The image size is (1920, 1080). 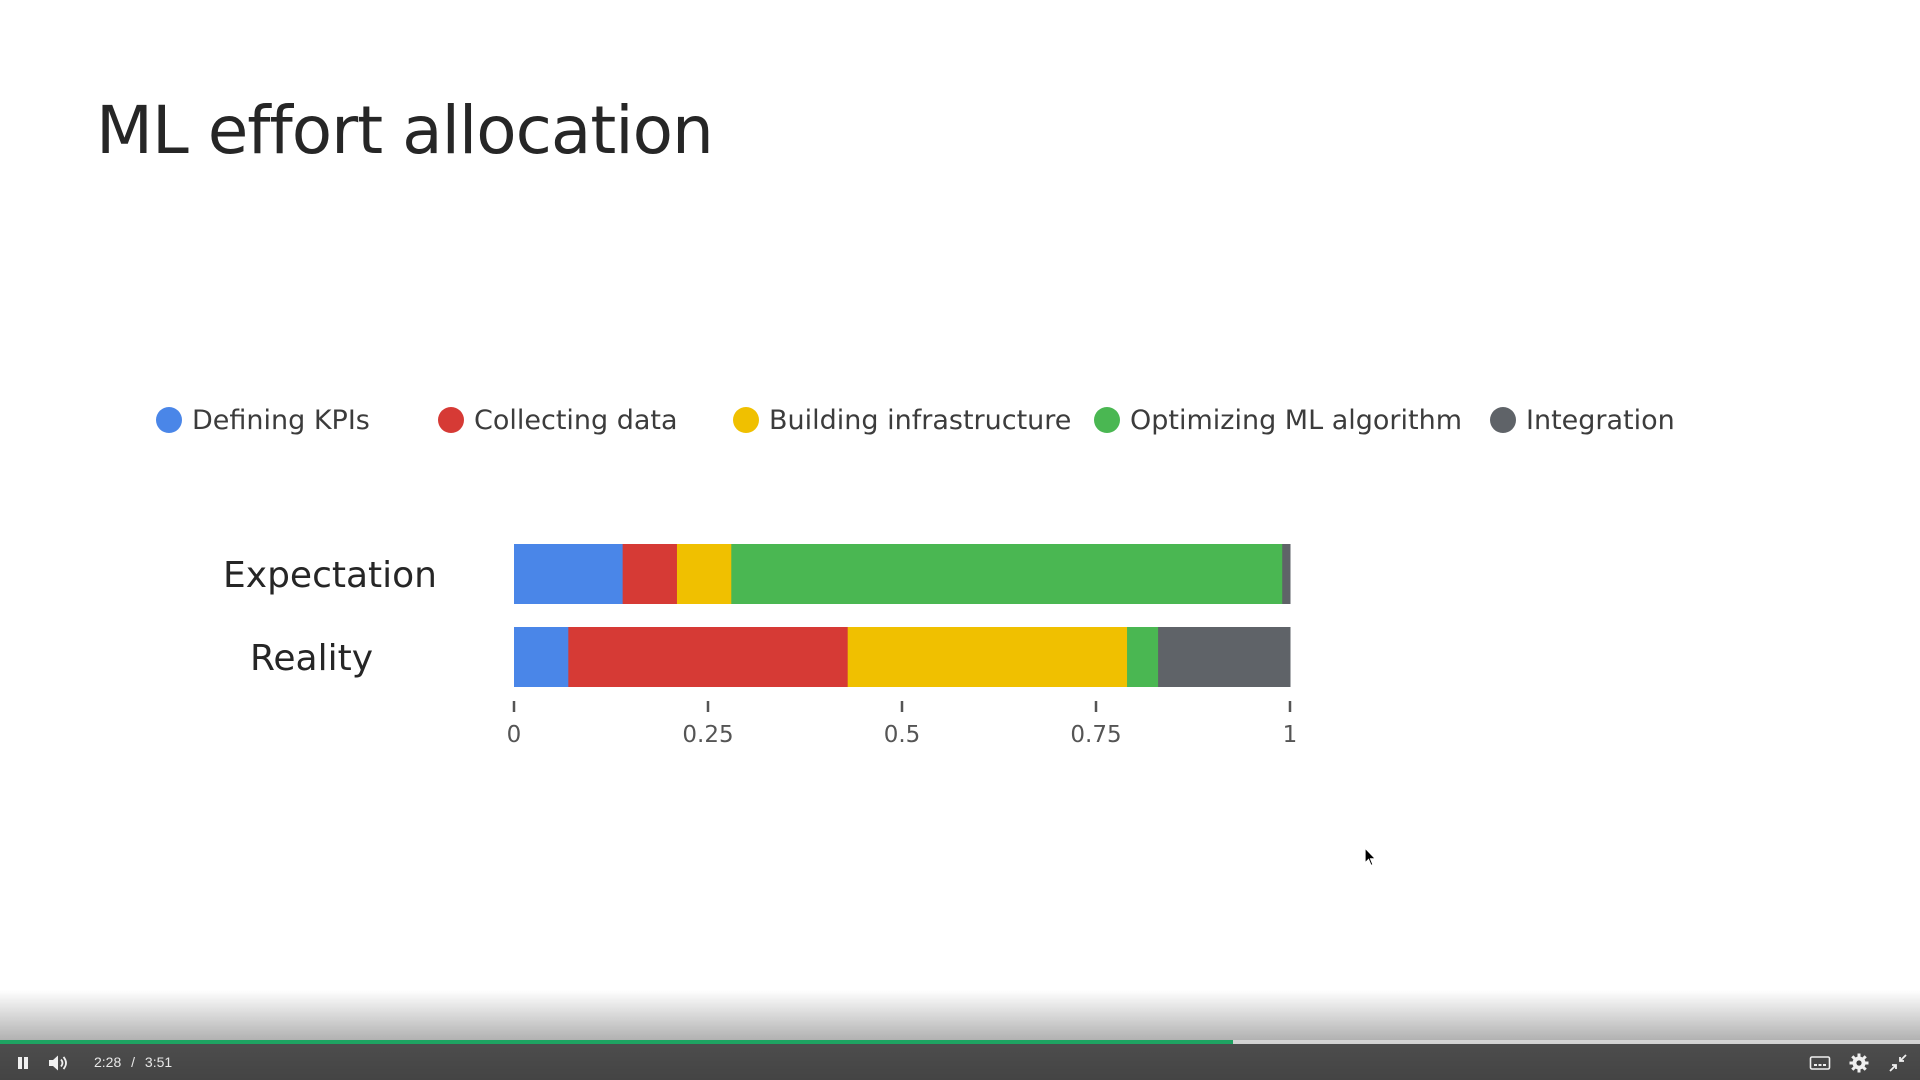 What do you see at coordinates (1007, 574) in the screenshot?
I see `bar-segment-expectation-optimizing-ml-algorithm` at bounding box center [1007, 574].